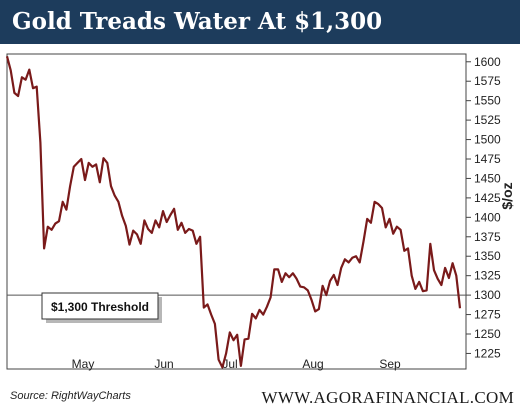 The height and width of the screenshot is (415, 520). Describe the element at coordinates (163, 364) in the screenshot. I see `x-tick-label: Jun` at that location.